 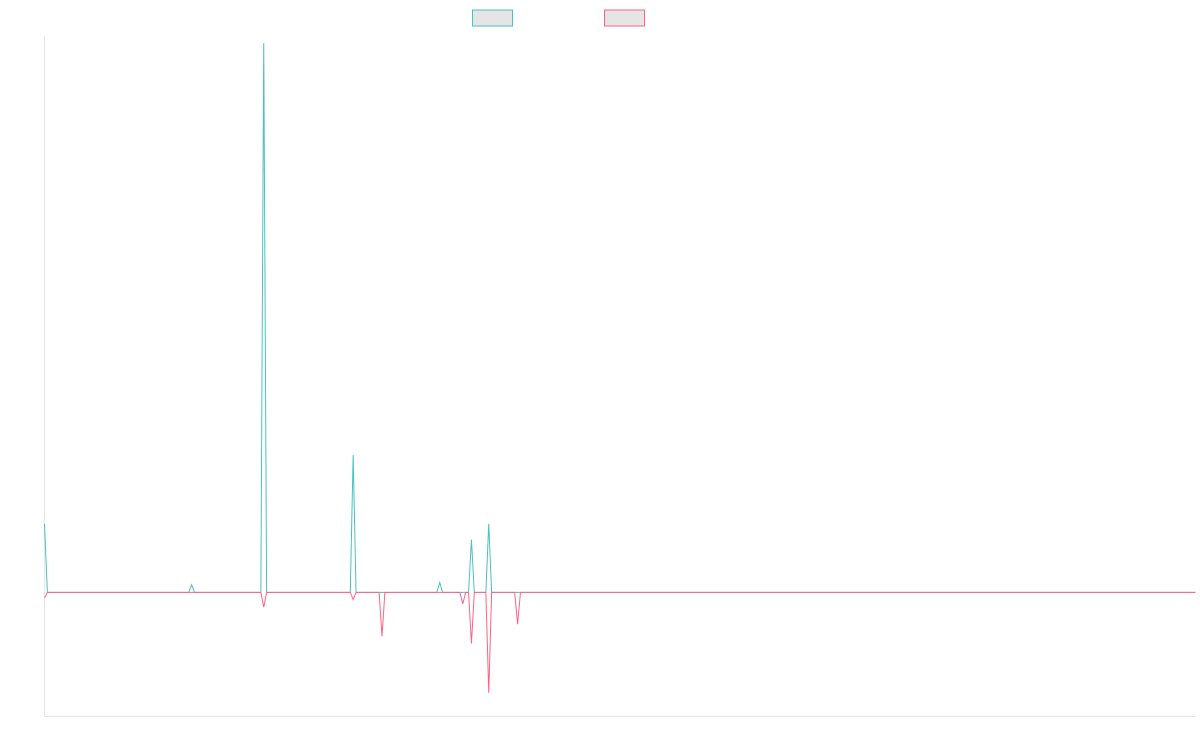 I want to click on legend, so click(x=558, y=18).